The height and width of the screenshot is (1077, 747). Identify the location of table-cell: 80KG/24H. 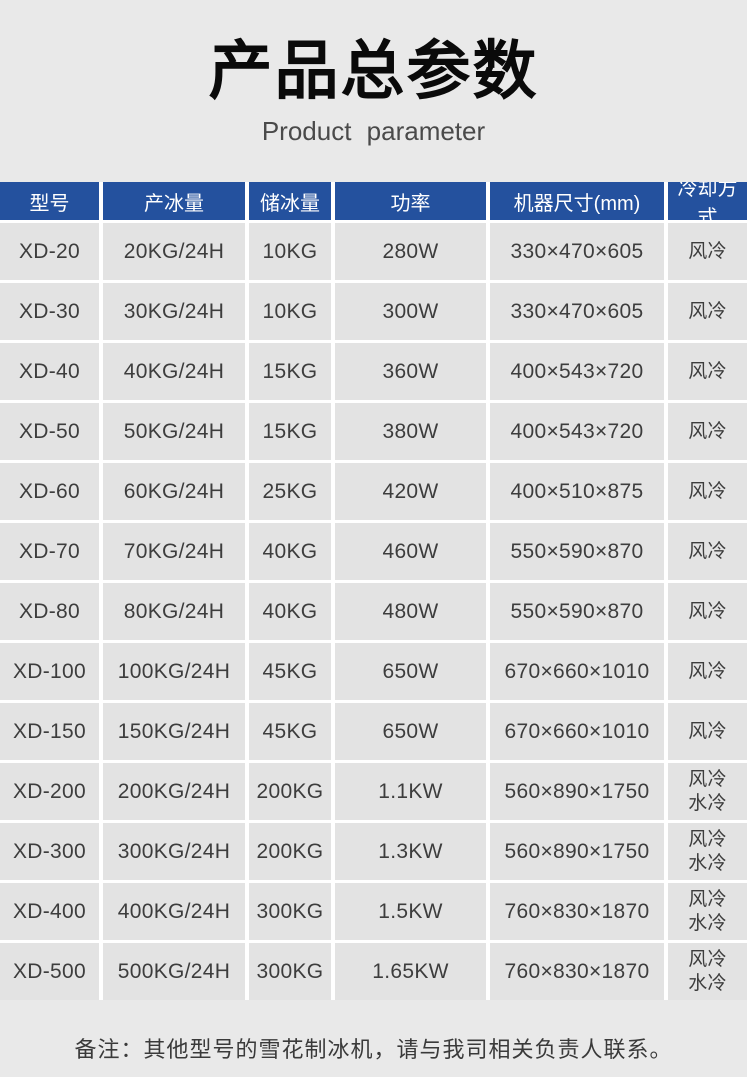
(174, 611).